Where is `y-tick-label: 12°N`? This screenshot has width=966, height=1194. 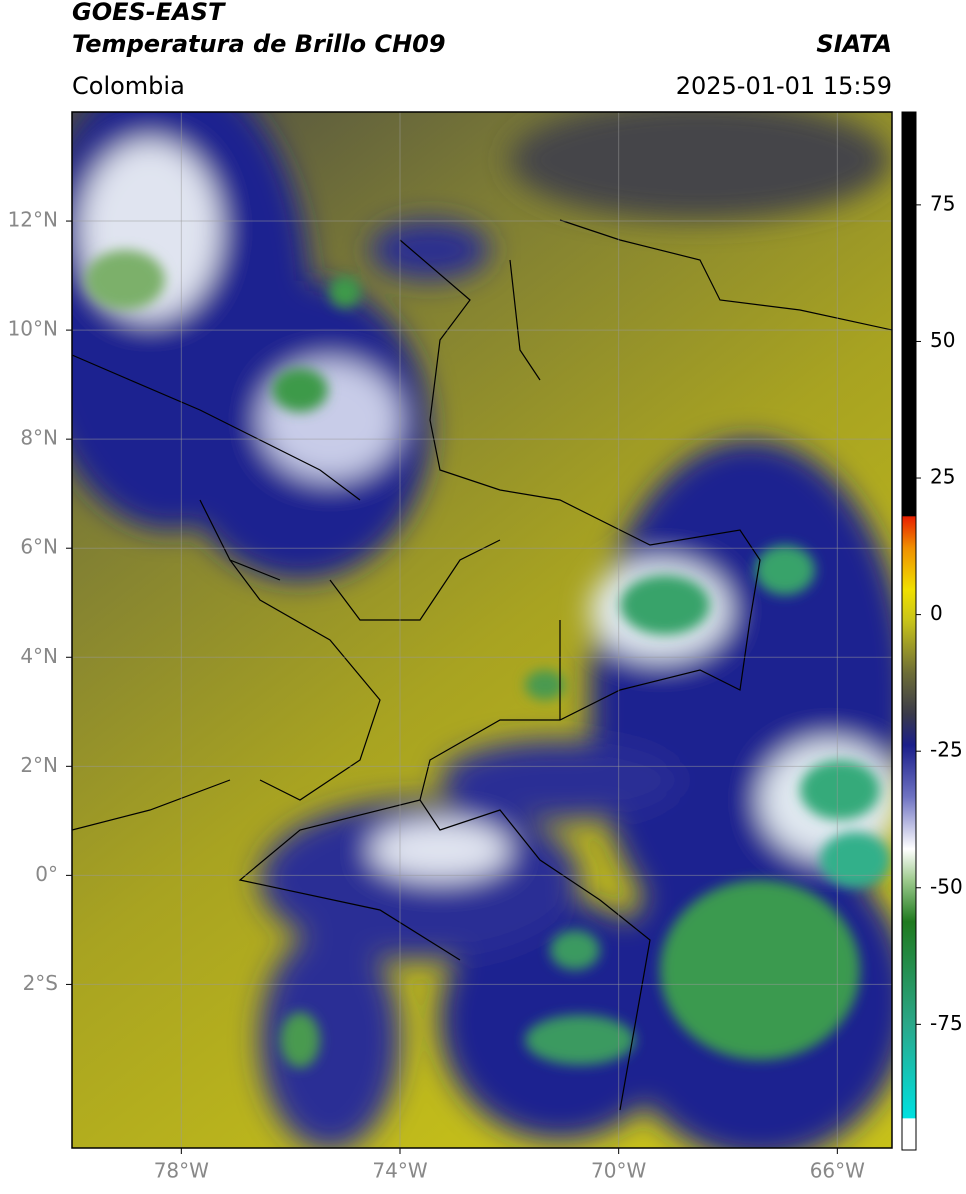 y-tick-label: 12°N is located at coordinates (33, 220).